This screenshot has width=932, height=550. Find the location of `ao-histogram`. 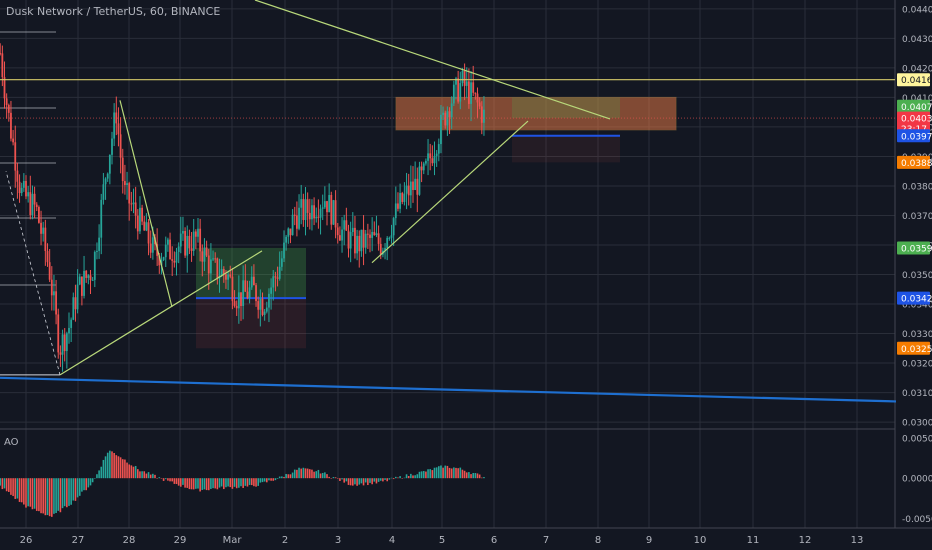

ao-histogram is located at coordinates (242, 483).